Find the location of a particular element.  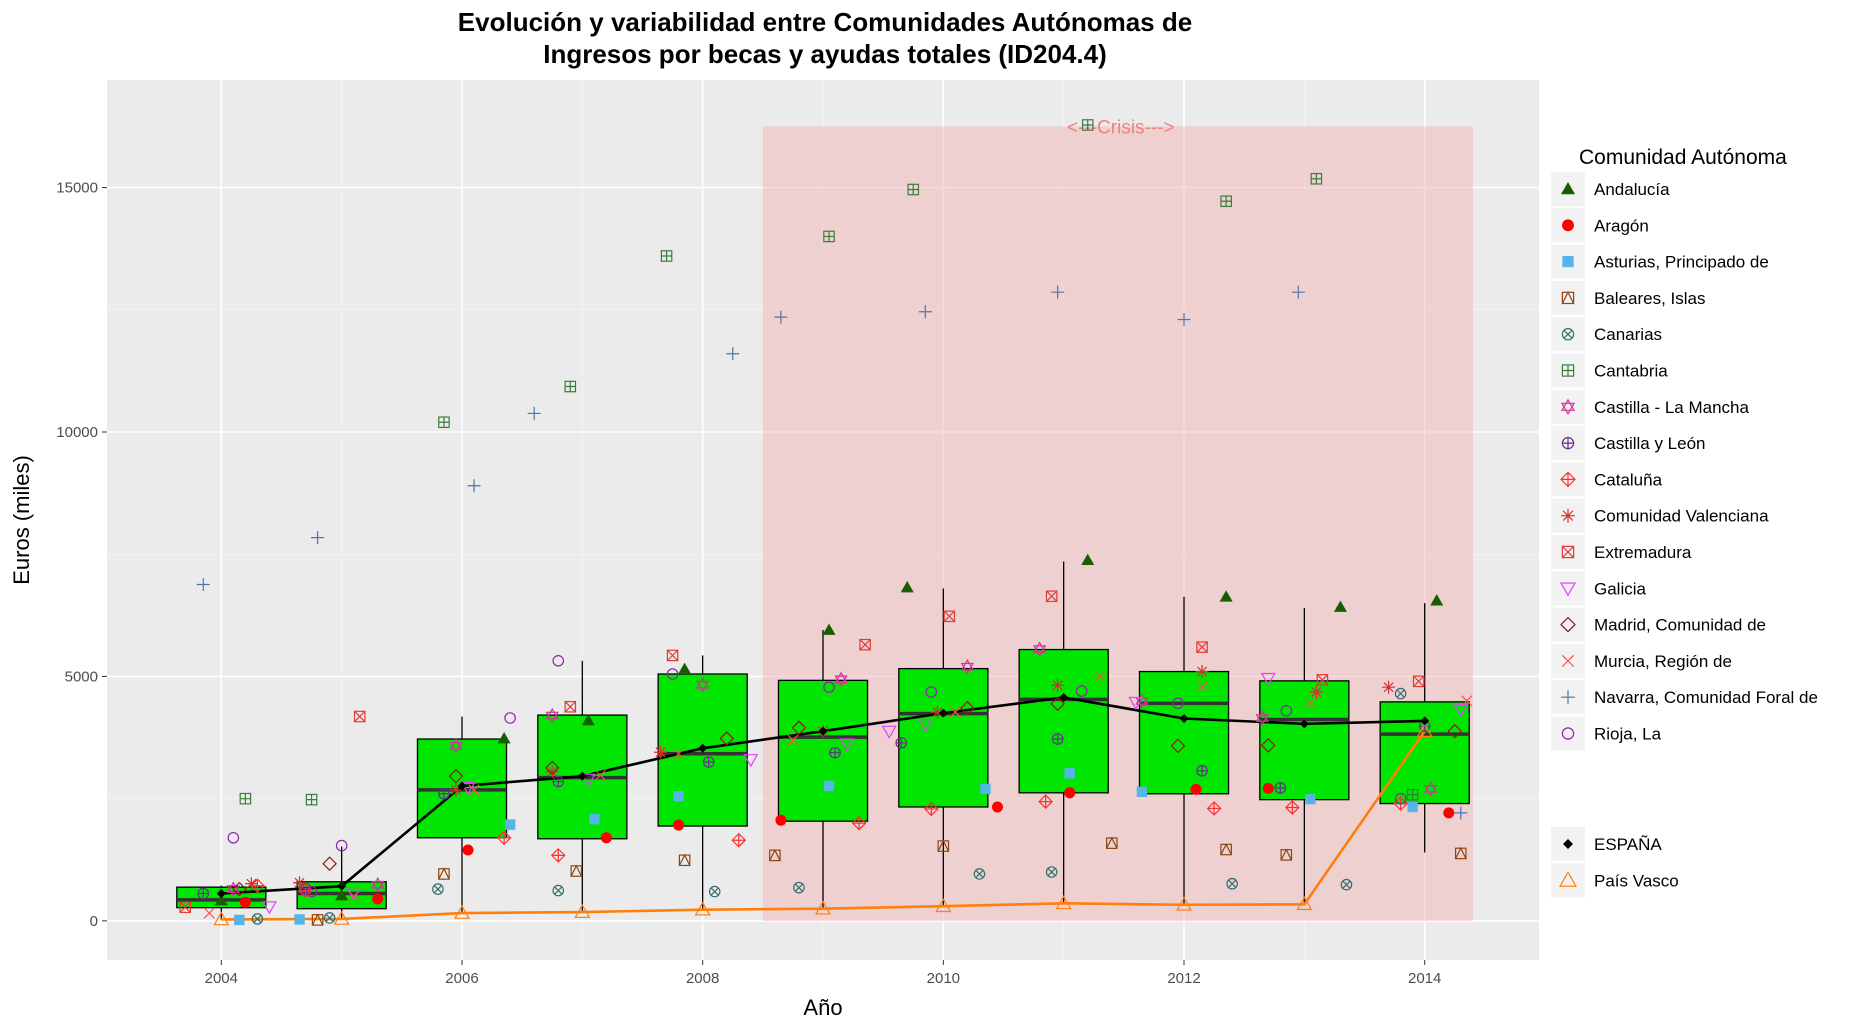

boxplot-2010 is located at coordinates (943, 748).